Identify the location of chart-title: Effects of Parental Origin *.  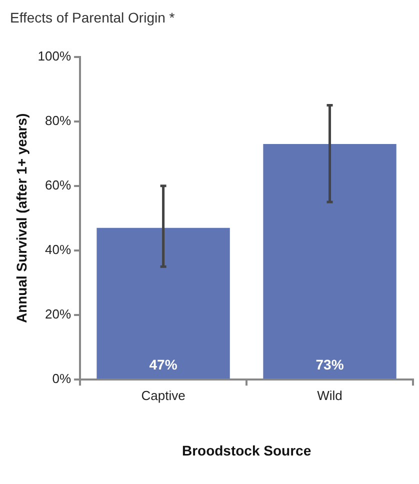
(93, 17).